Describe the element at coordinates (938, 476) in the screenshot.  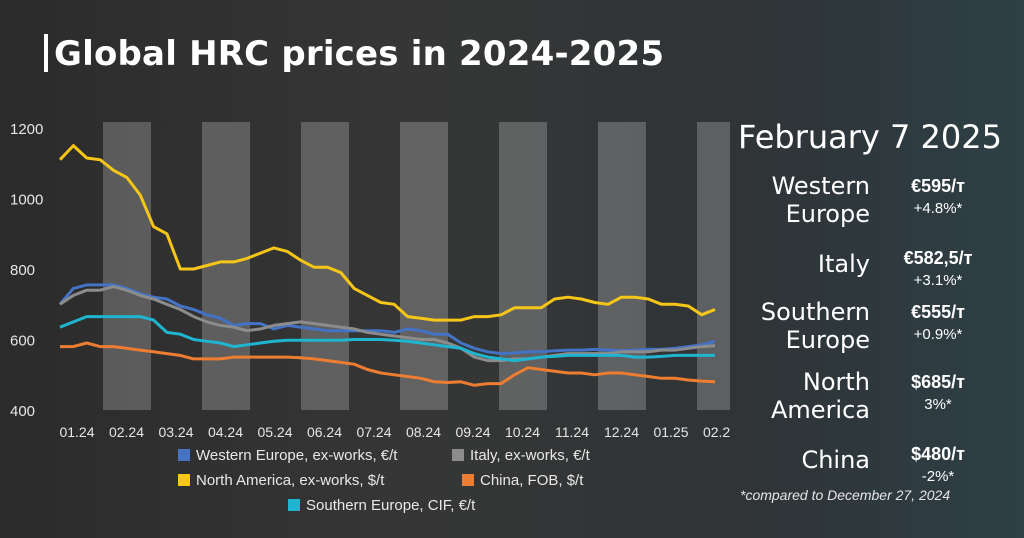
I see `price-change: -2%*` at that location.